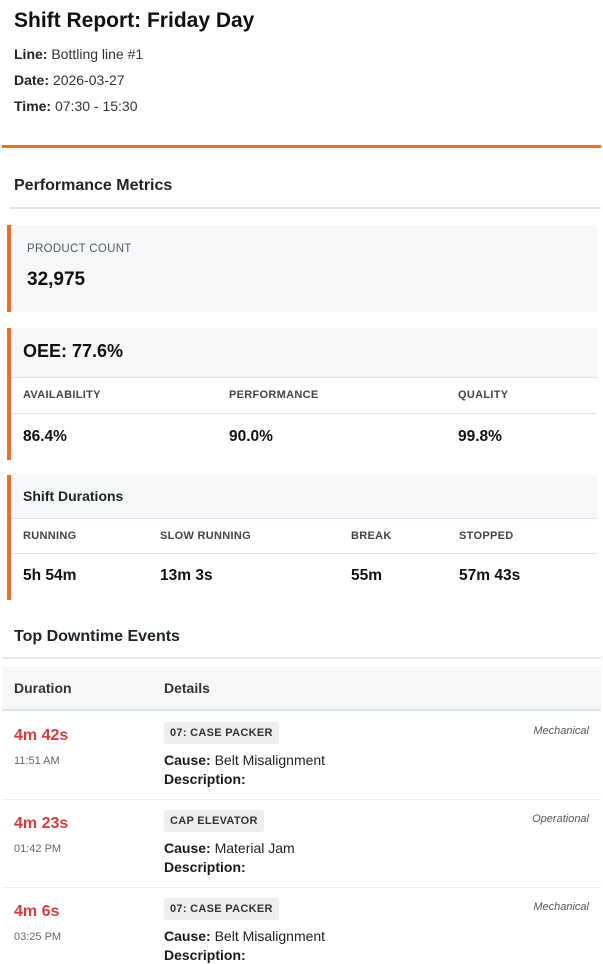 The width and height of the screenshot is (603, 964). Describe the element at coordinates (480, 436) in the screenshot. I see `quality-value: 99.8%` at that location.